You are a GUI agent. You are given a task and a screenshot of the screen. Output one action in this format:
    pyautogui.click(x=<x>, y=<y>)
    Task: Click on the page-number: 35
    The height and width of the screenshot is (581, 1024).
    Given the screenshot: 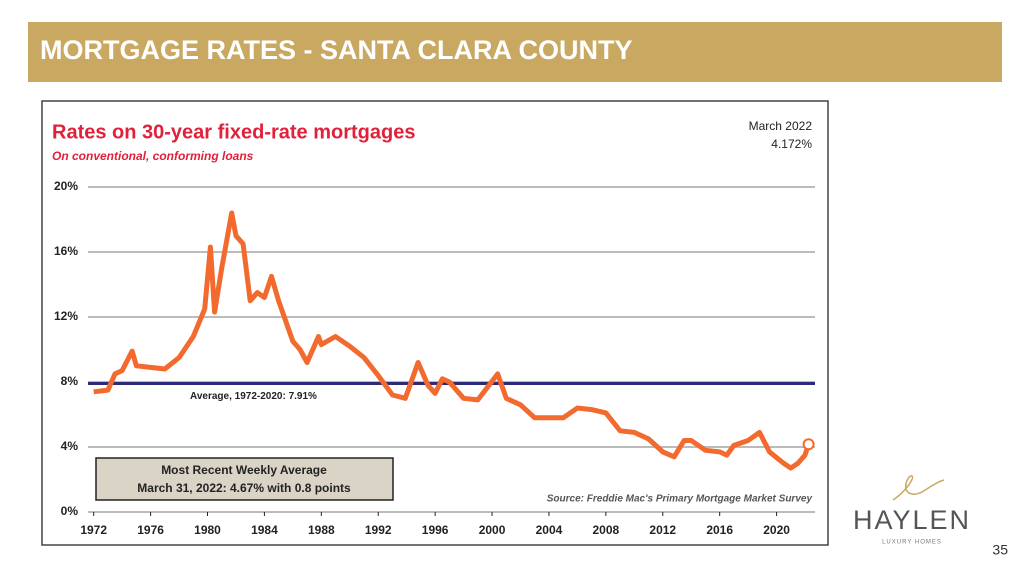 What is the action you would take?
    pyautogui.click(x=1000, y=550)
    